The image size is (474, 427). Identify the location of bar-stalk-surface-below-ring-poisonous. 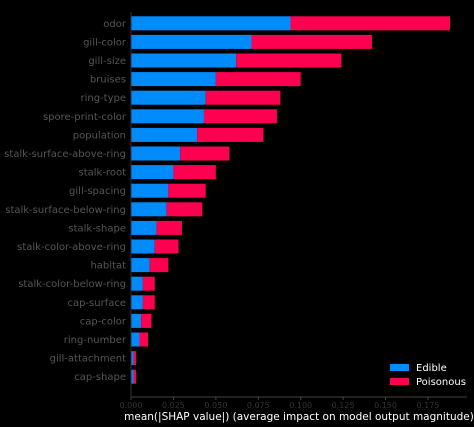
(184, 209).